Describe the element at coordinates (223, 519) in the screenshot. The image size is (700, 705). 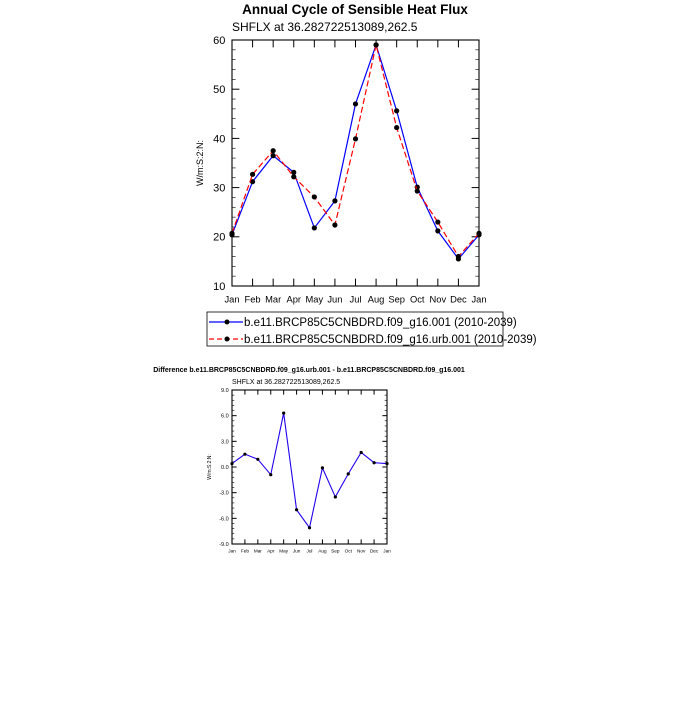
I see `y-tick-label: -6.0` at that location.